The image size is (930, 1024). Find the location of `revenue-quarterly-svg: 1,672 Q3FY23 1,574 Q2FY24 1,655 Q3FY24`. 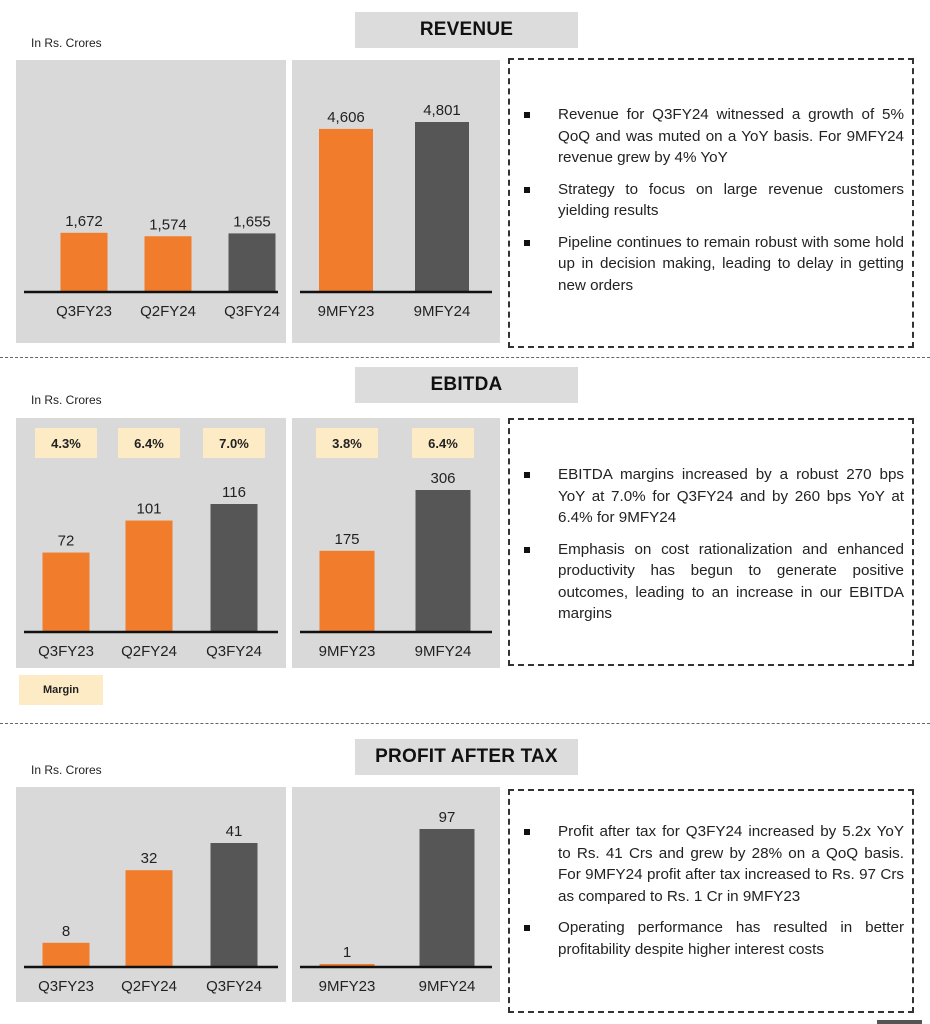

revenue-quarterly-svg: 1,672 Q3FY23 1,574 Q2FY24 1,655 Q3FY24 is located at coordinates (152, 266).